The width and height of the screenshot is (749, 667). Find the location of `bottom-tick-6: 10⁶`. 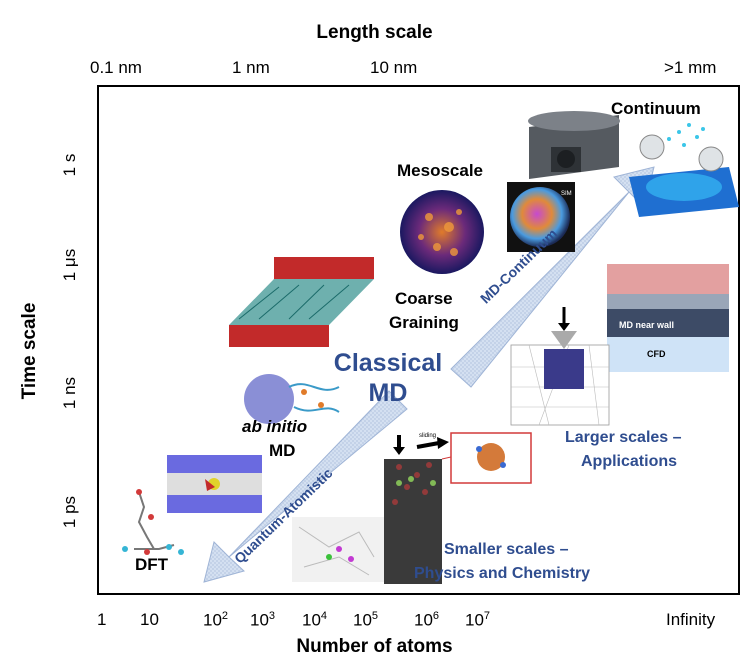

bottom-tick-6: 10⁶ is located at coordinates (427, 620).